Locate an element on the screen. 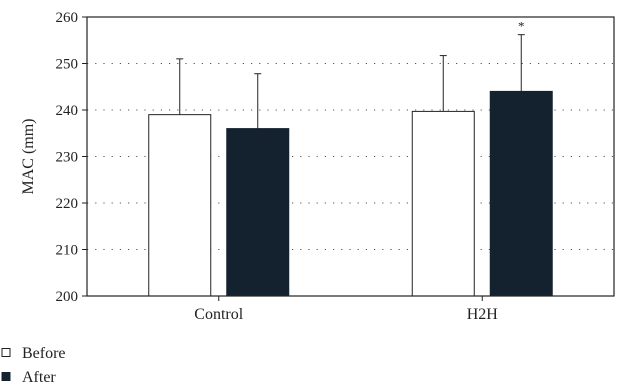 The width and height of the screenshot is (632, 391). y-tick-label: 200 is located at coordinates (67, 297).